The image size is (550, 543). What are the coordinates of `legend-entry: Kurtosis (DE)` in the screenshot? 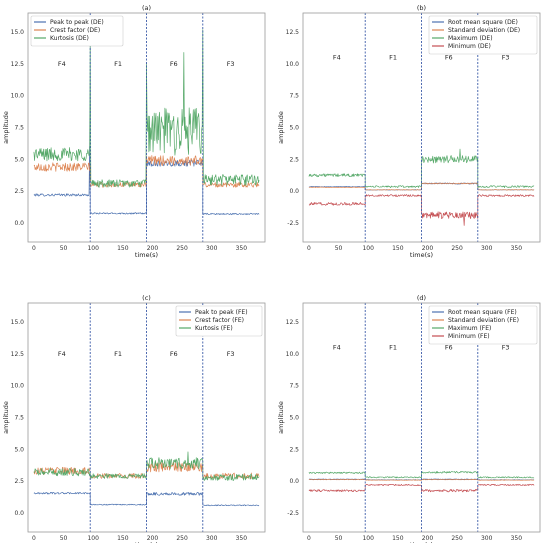 It's located at (69, 38).